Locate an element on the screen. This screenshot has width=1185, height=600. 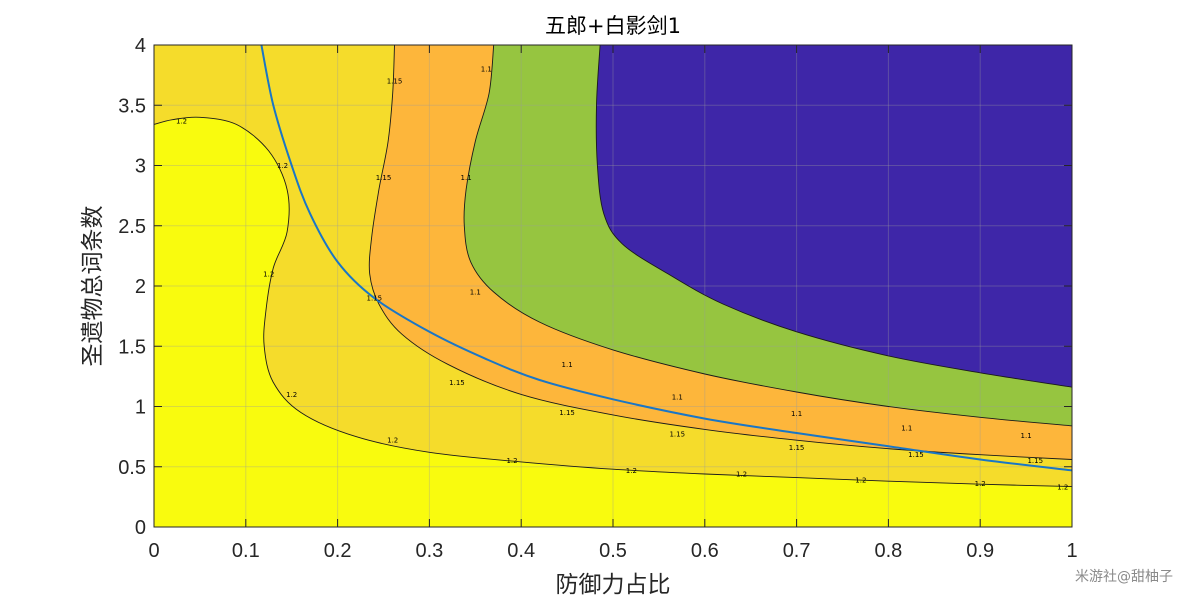
y-tick-label: 4 is located at coordinates (140, 46).